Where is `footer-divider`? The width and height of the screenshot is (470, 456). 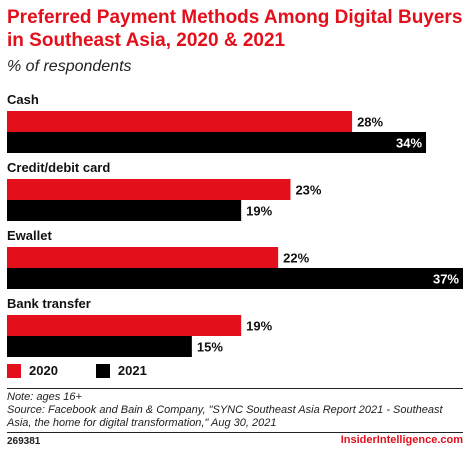
footer-divider is located at coordinates (235, 432).